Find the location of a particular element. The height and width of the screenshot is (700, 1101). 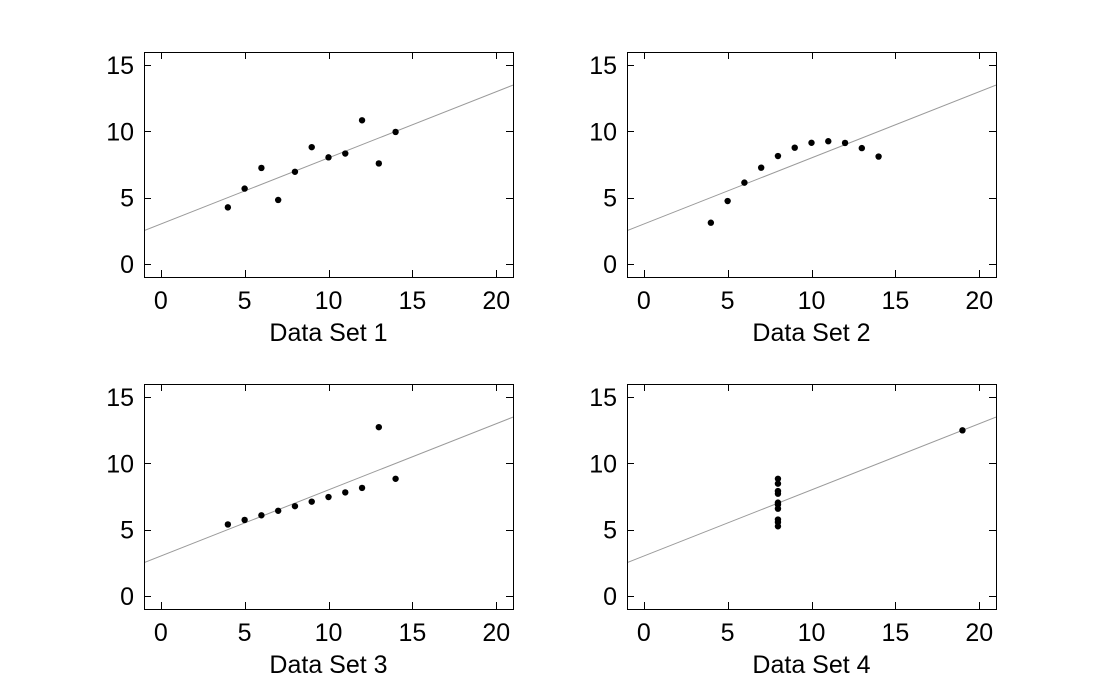

panel-label-1: Data Set 1 is located at coordinates (328, 333).